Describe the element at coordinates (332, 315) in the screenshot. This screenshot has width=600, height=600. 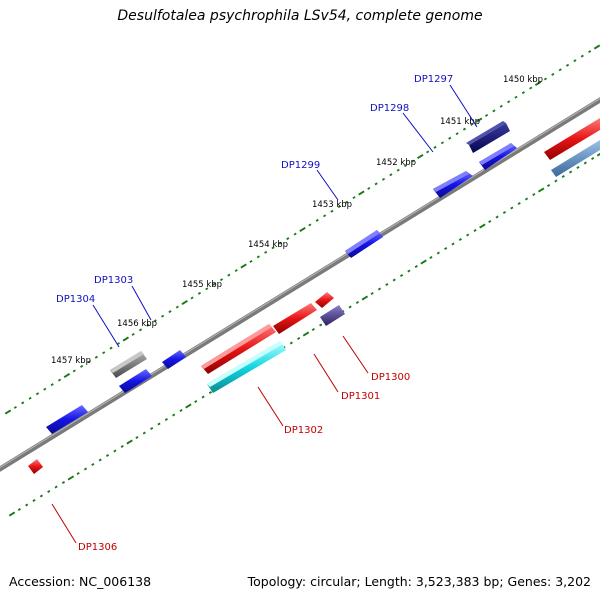
I see `gene-dp1300` at that location.